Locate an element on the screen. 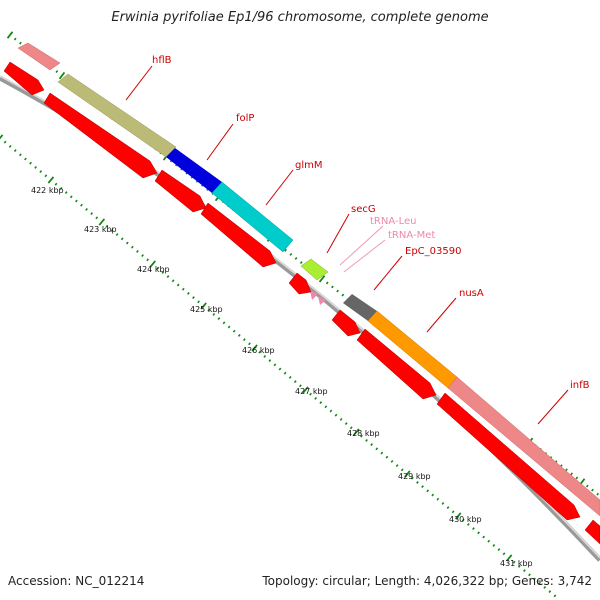 This screenshot has height=600, width=600. label-infB: infB is located at coordinates (580, 385).